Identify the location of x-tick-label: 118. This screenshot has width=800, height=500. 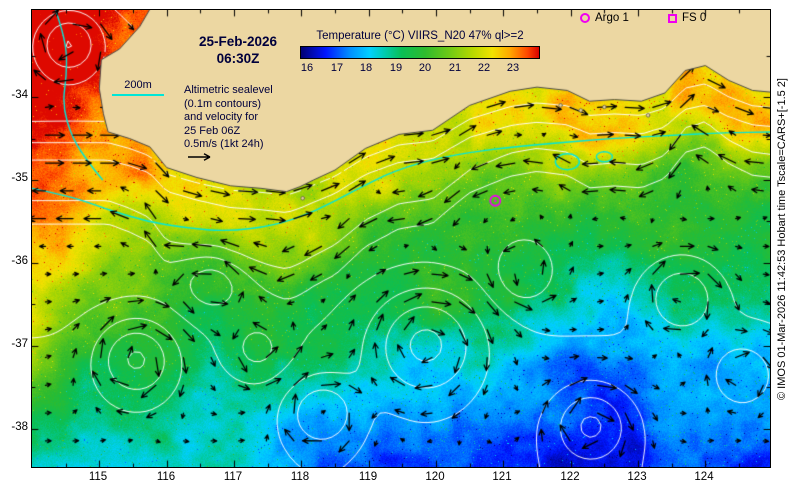
(300, 477).